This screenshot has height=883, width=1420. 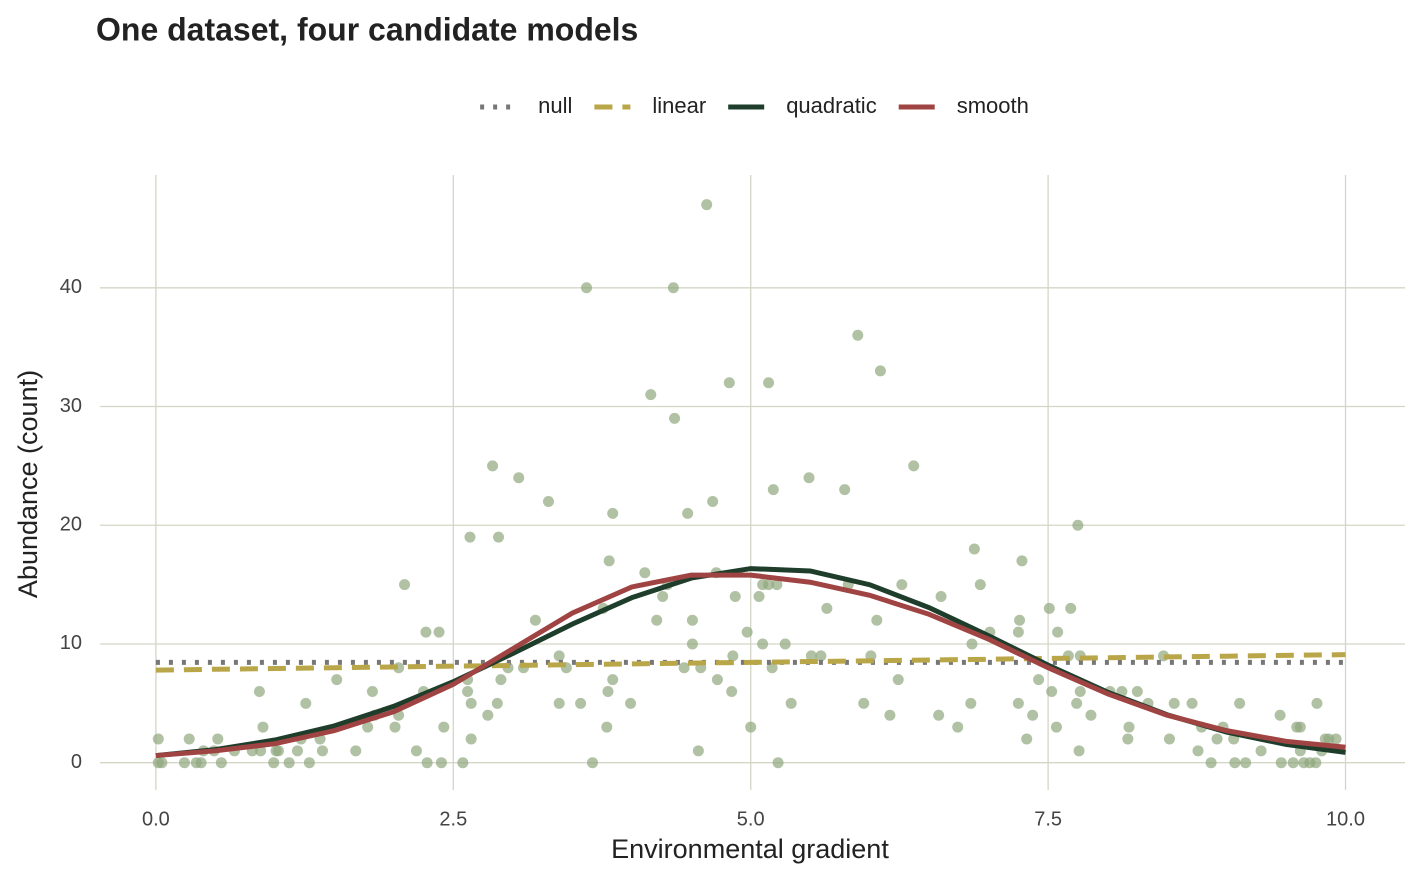 I want to click on legend-item: linear, so click(x=650, y=105).